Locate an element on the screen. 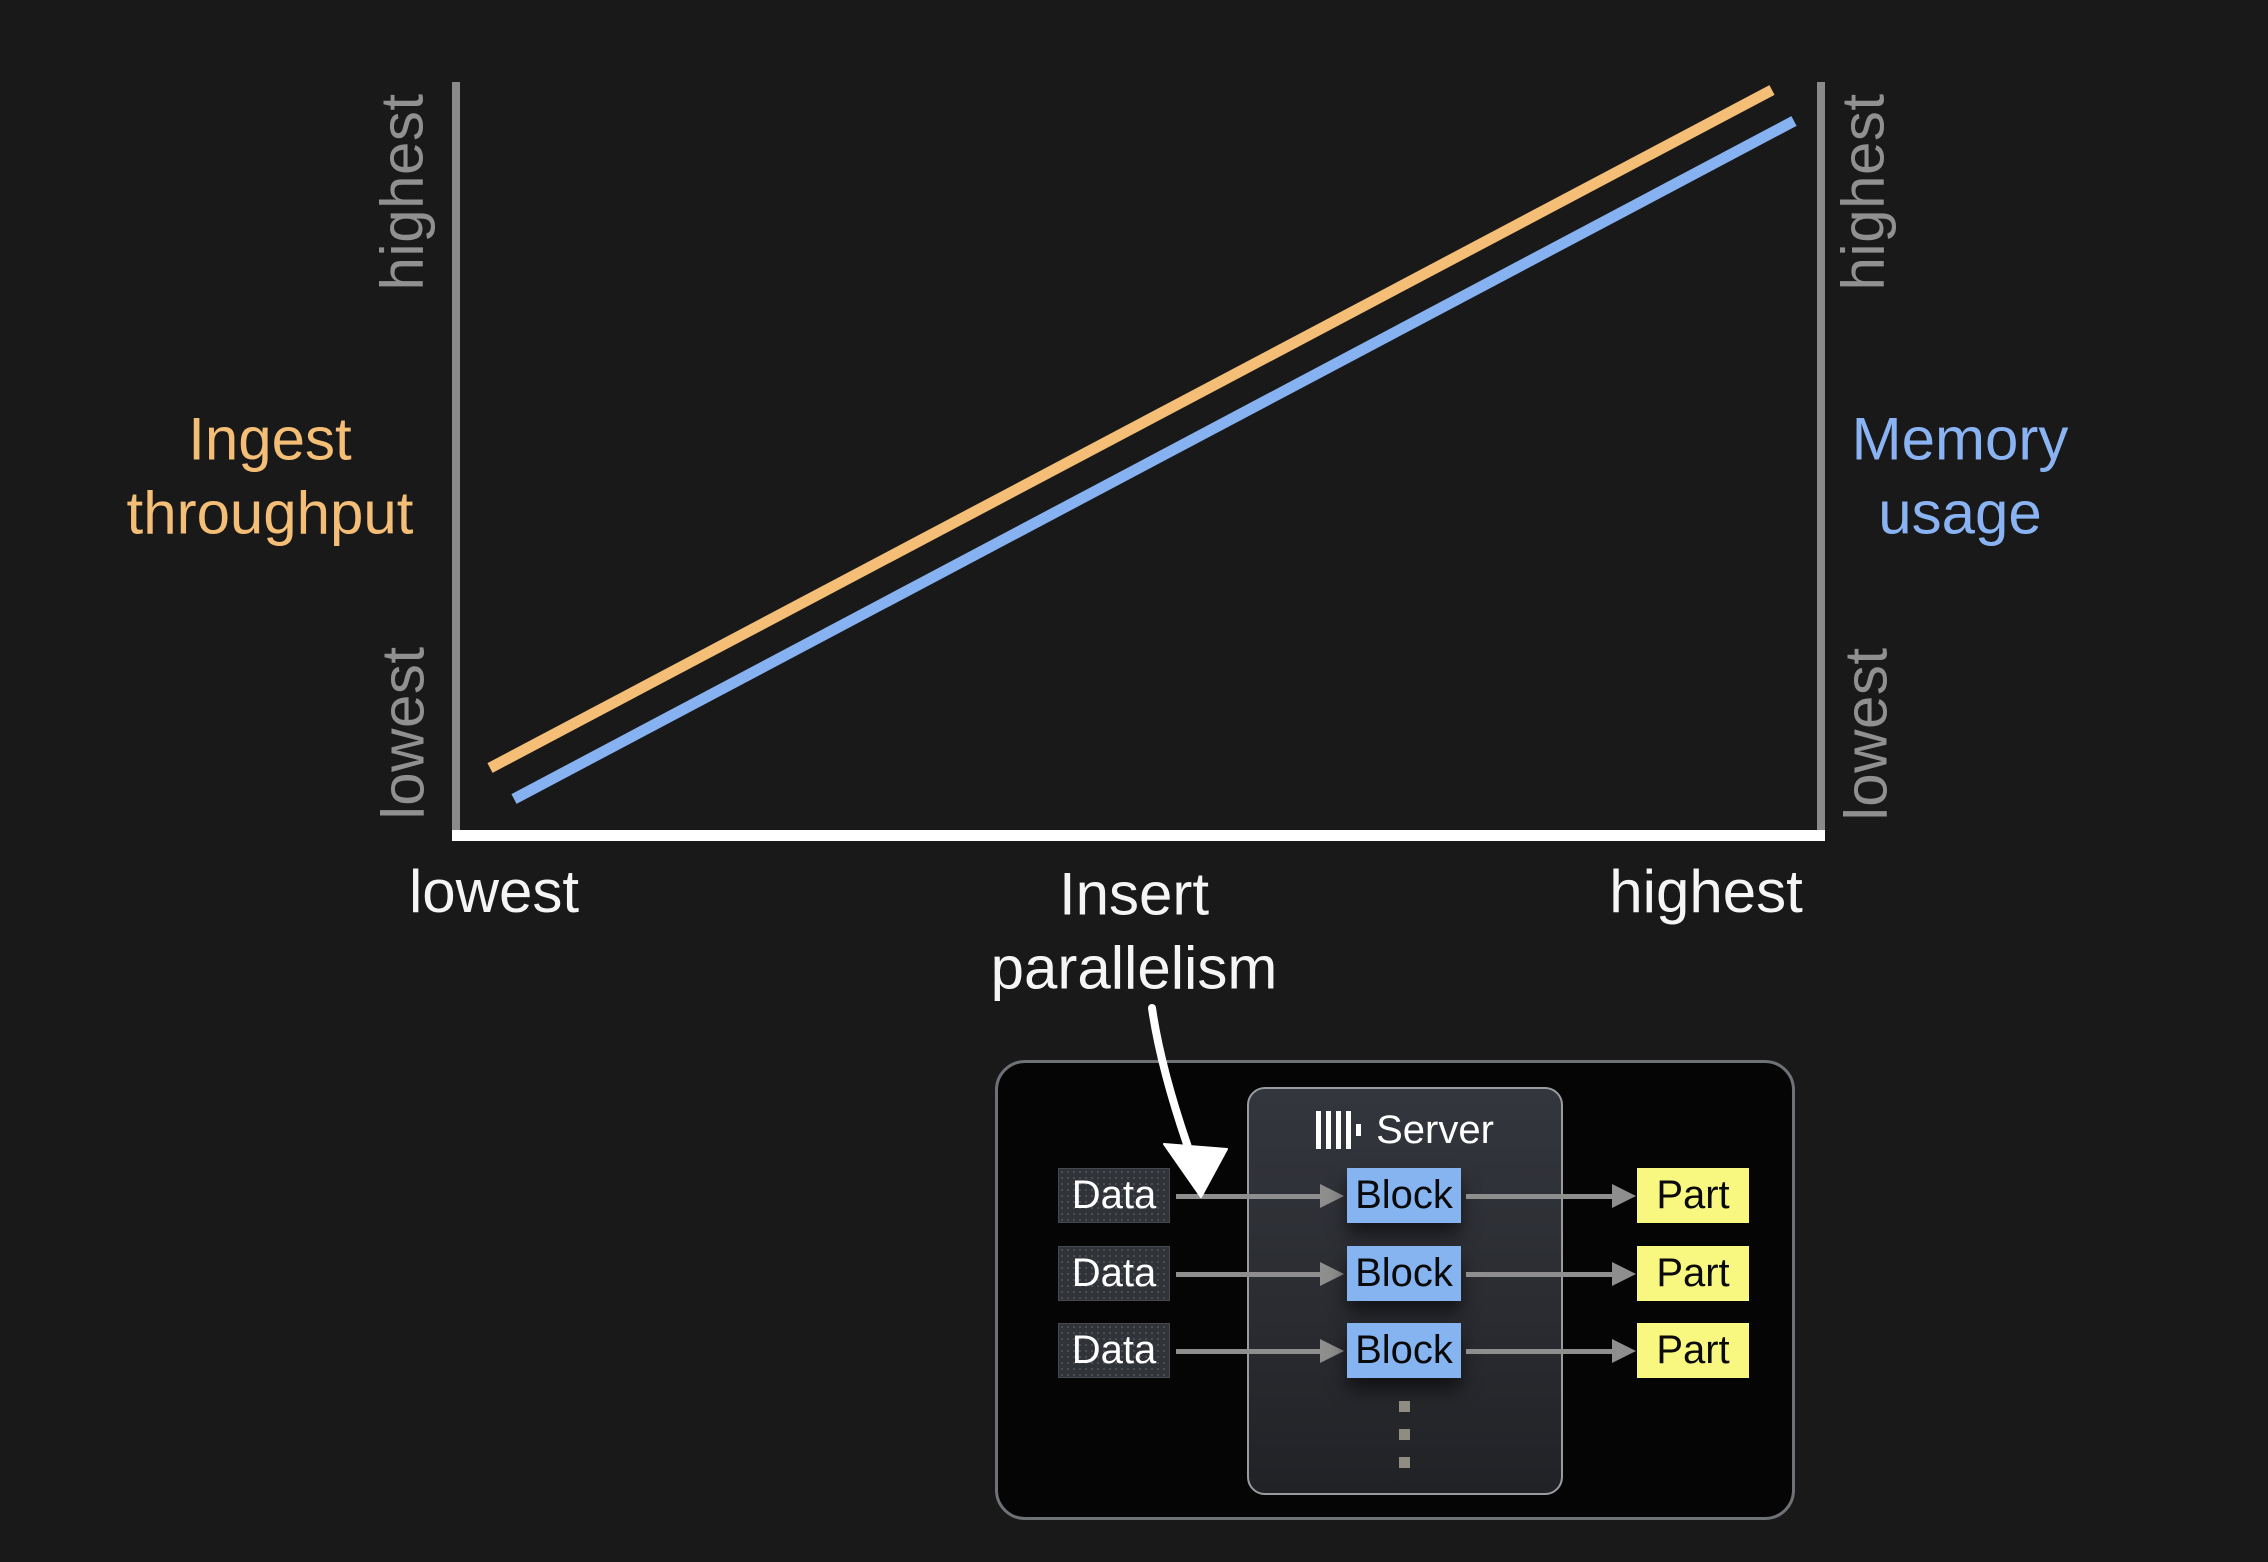 Image resolution: width=2268 pixels, height=1562 pixels. server-header: Server is located at coordinates (1405, 1130).